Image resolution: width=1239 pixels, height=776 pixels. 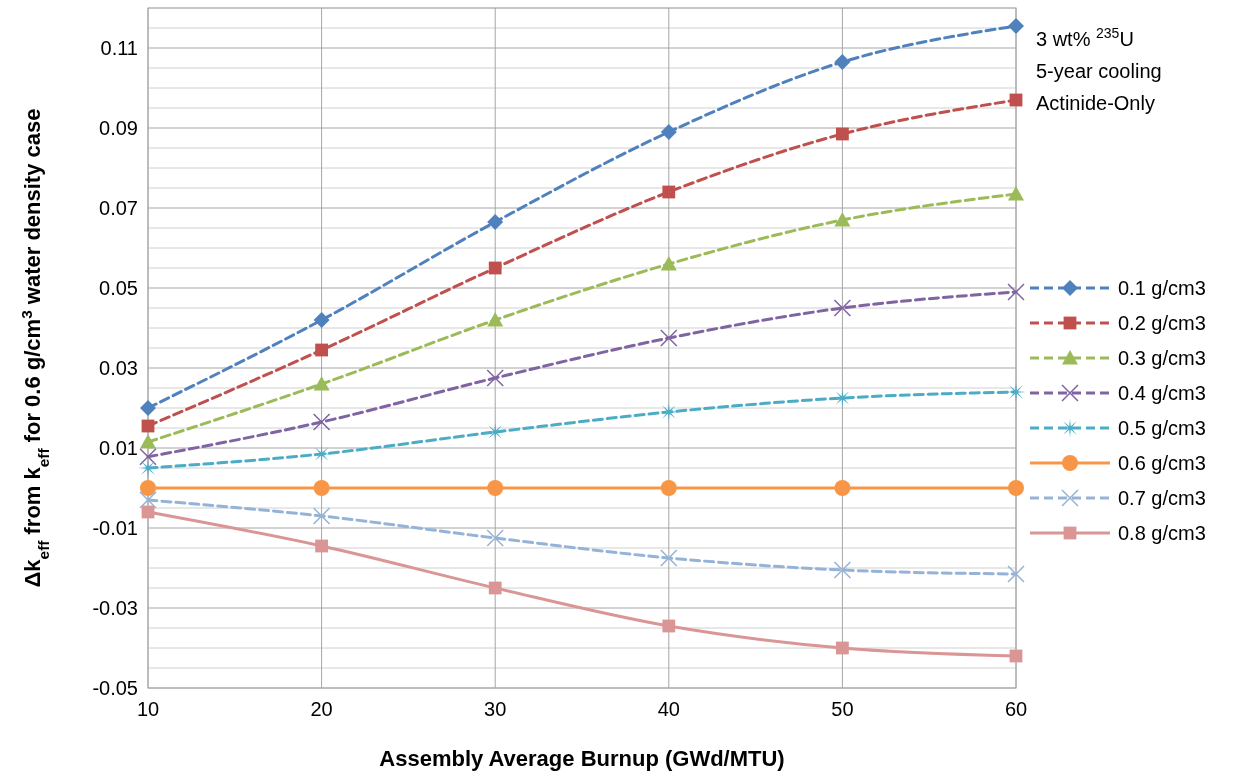 I want to click on text: 5-year cooling, so click(x=1099, y=71).